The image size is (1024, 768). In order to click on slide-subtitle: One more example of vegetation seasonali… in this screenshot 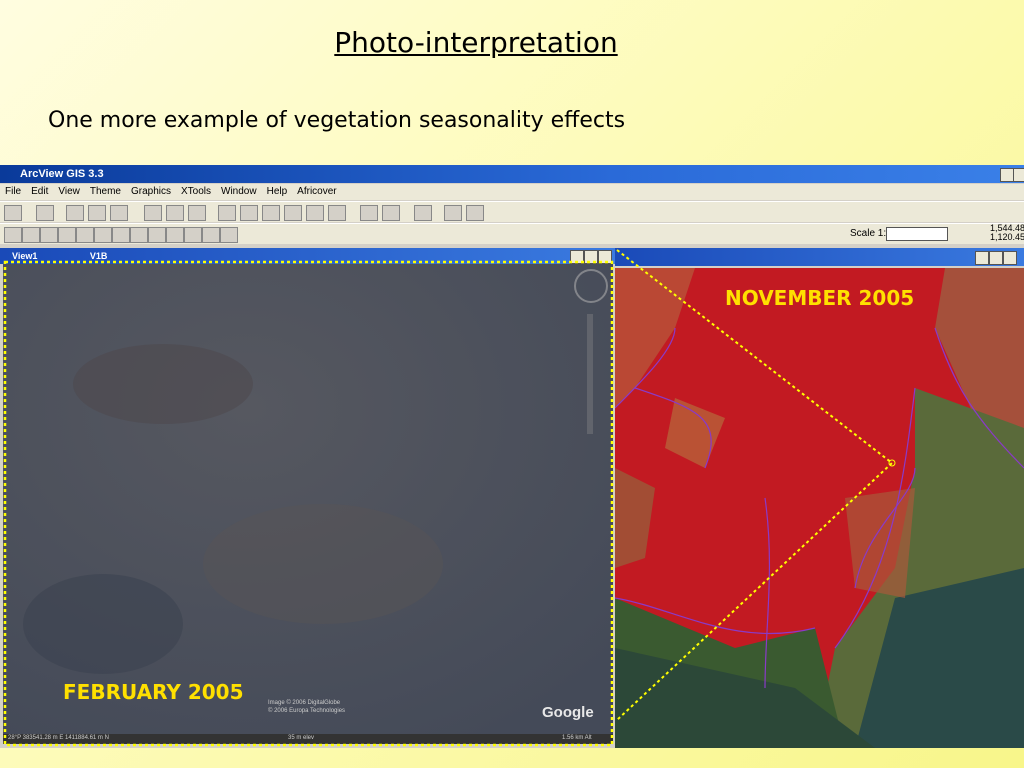, I will do `click(337, 120)`.